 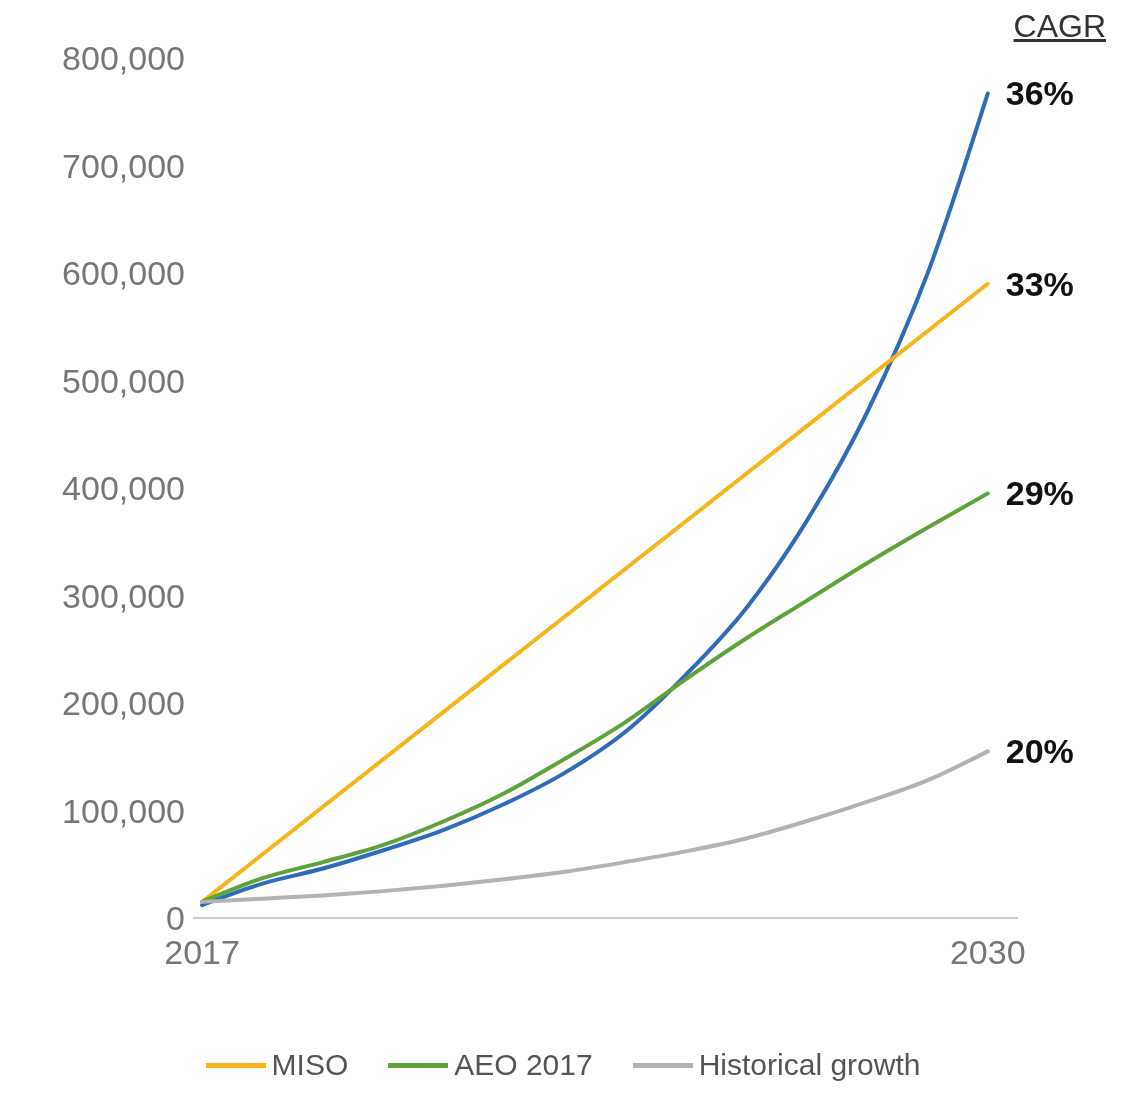 I want to click on y-tick-label: 500,000, so click(x=123, y=380).